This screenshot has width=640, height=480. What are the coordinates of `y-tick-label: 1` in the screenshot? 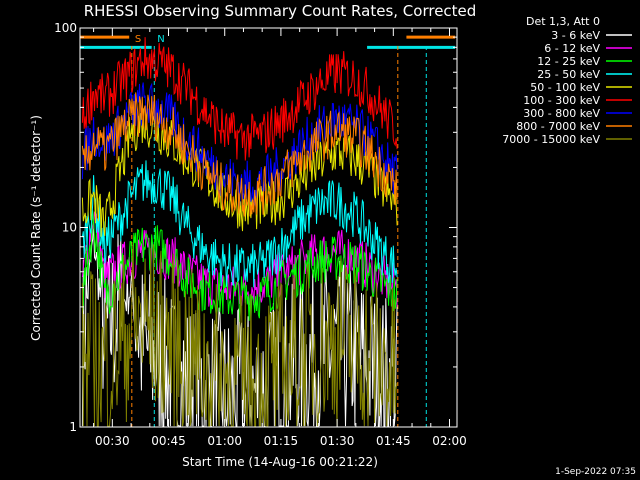 It's located at (73, 427).